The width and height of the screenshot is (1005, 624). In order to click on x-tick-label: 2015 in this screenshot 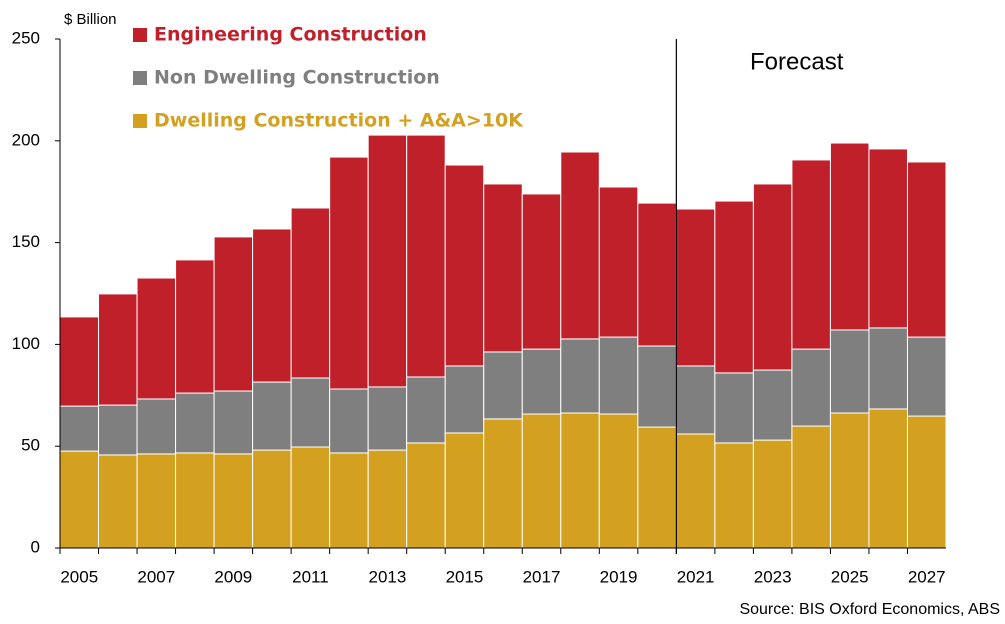, I will do `click(465, 576)`.